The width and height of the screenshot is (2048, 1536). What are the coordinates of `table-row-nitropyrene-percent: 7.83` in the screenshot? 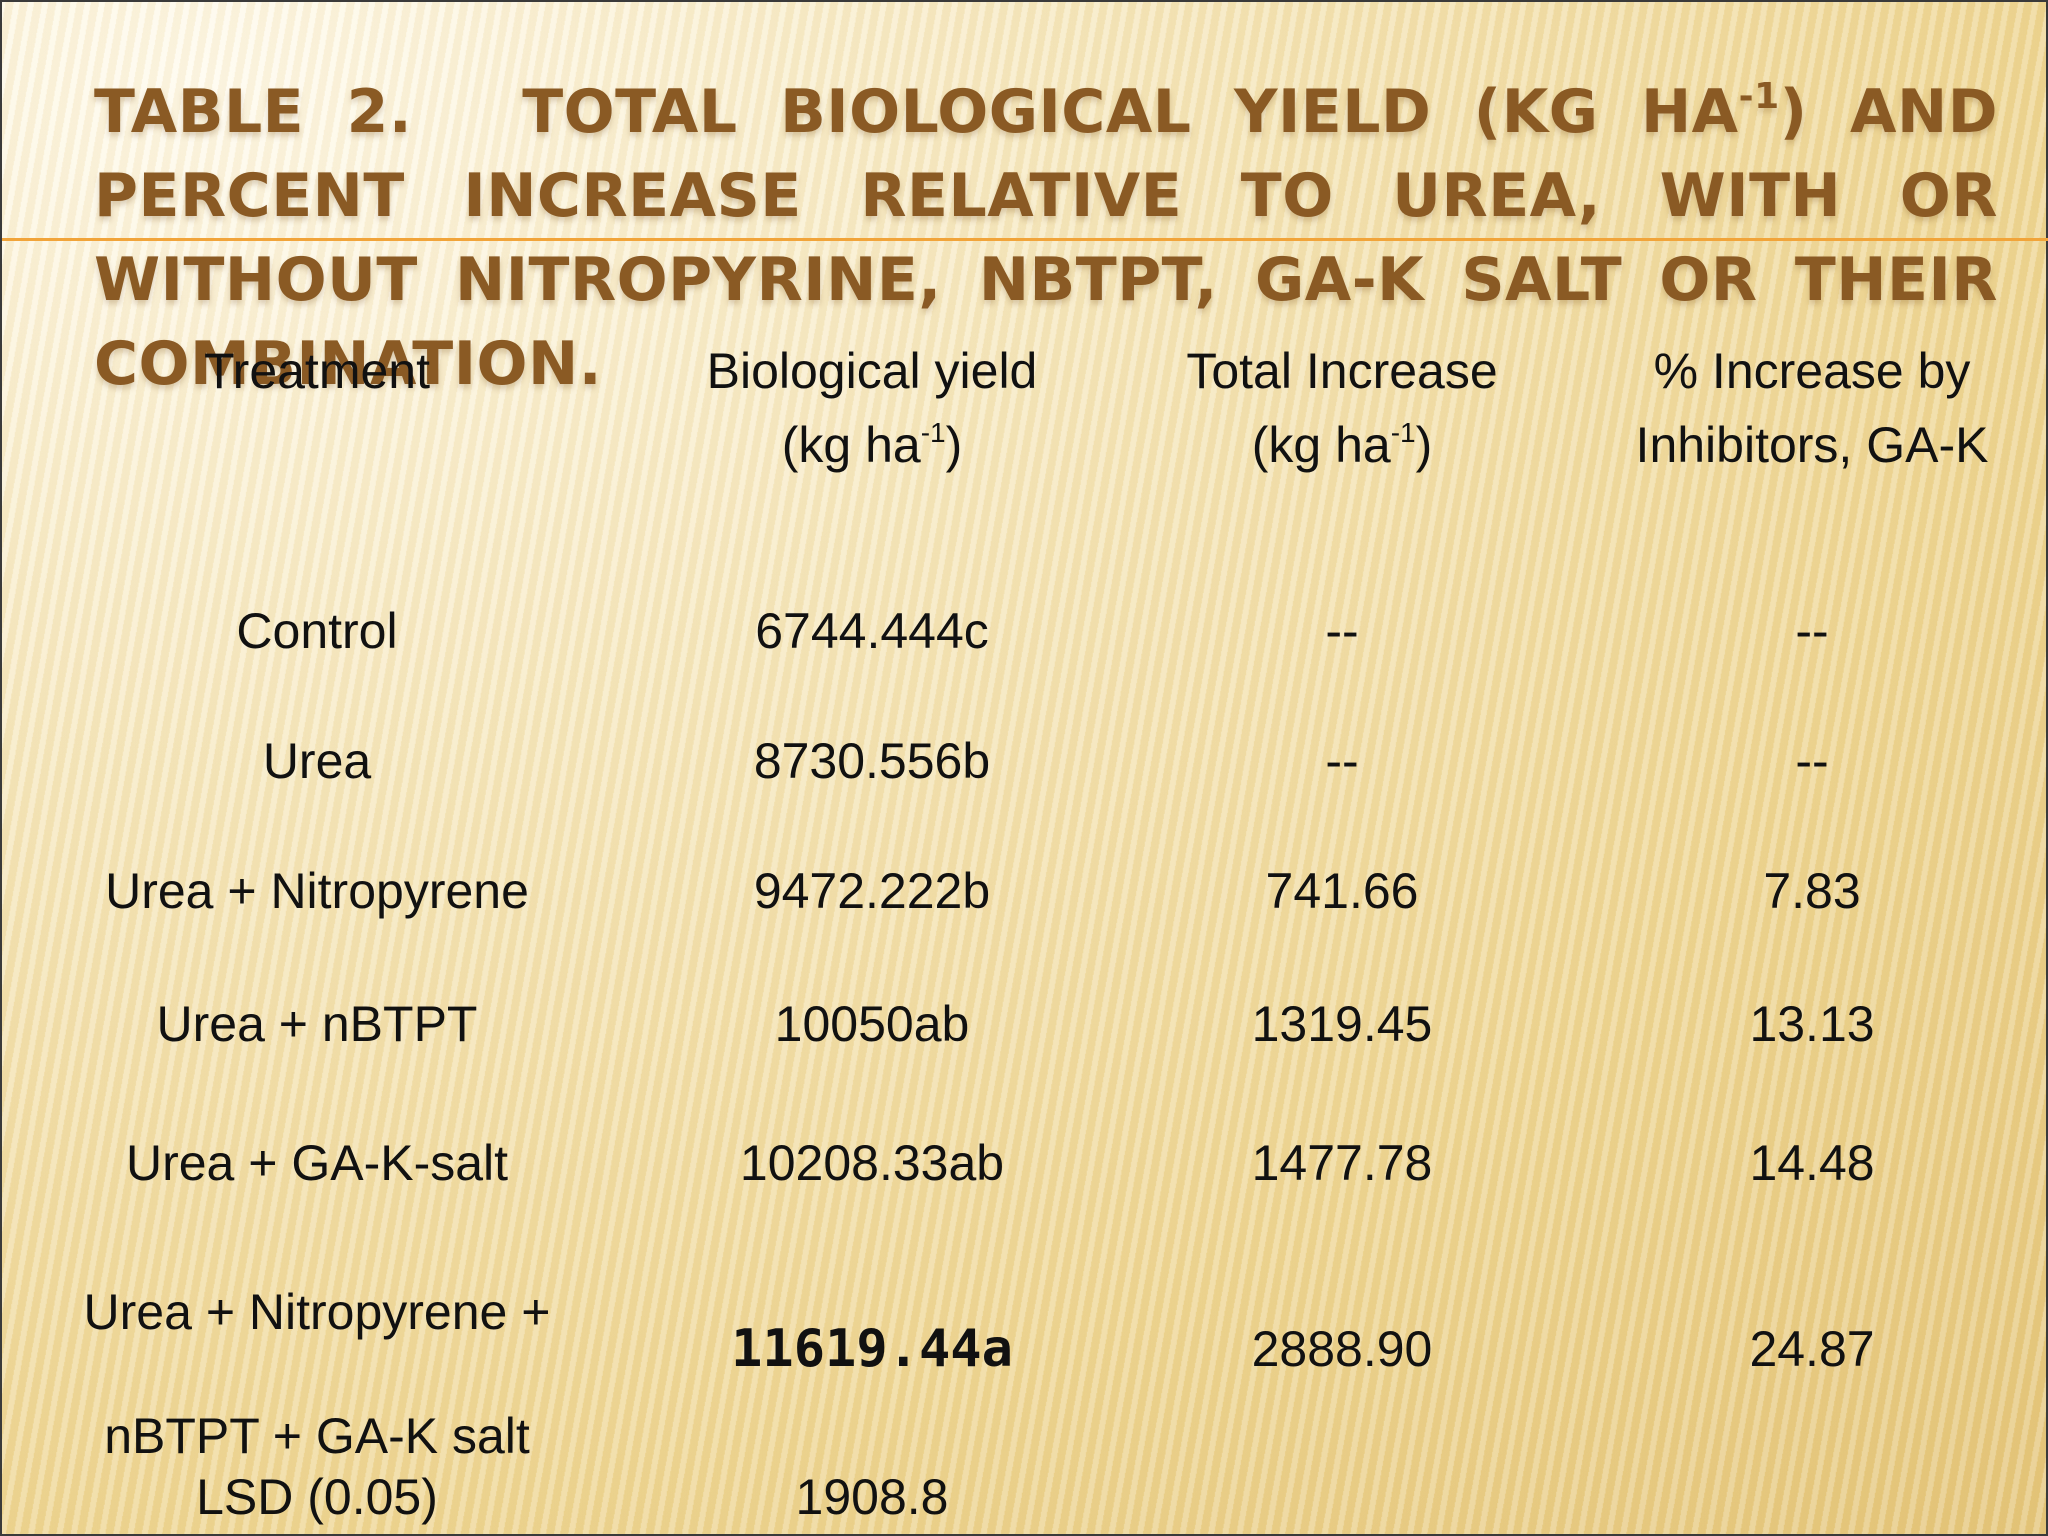 It's located at (1812, 891).